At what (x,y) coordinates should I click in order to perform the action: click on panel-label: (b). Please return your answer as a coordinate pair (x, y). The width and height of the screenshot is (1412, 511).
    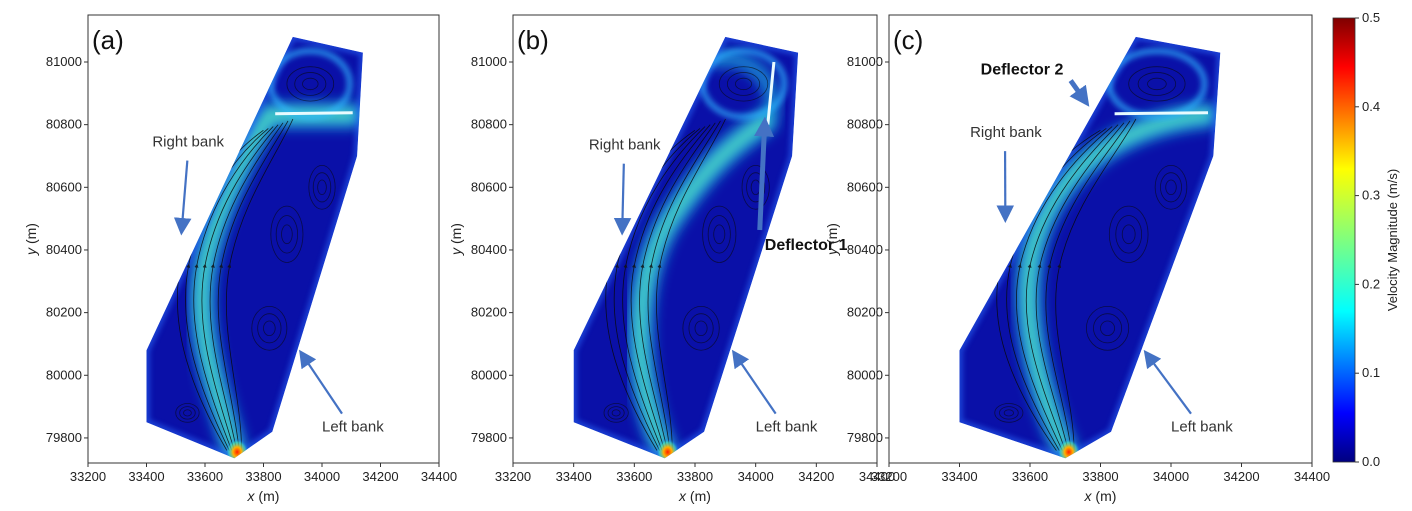
    Looking at the image, I should click on (533, 40).